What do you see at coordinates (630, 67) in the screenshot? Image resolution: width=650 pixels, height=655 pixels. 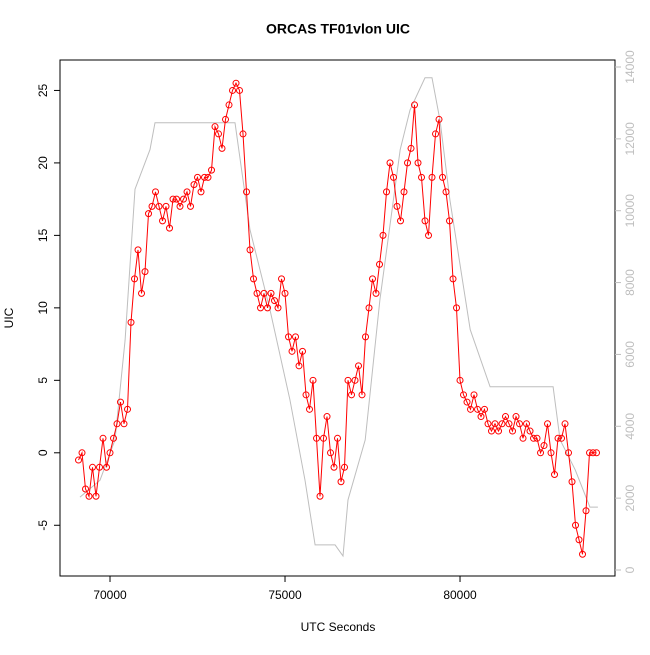 I see `y2-tick-label: 14000` at bounding box center [630, 67].